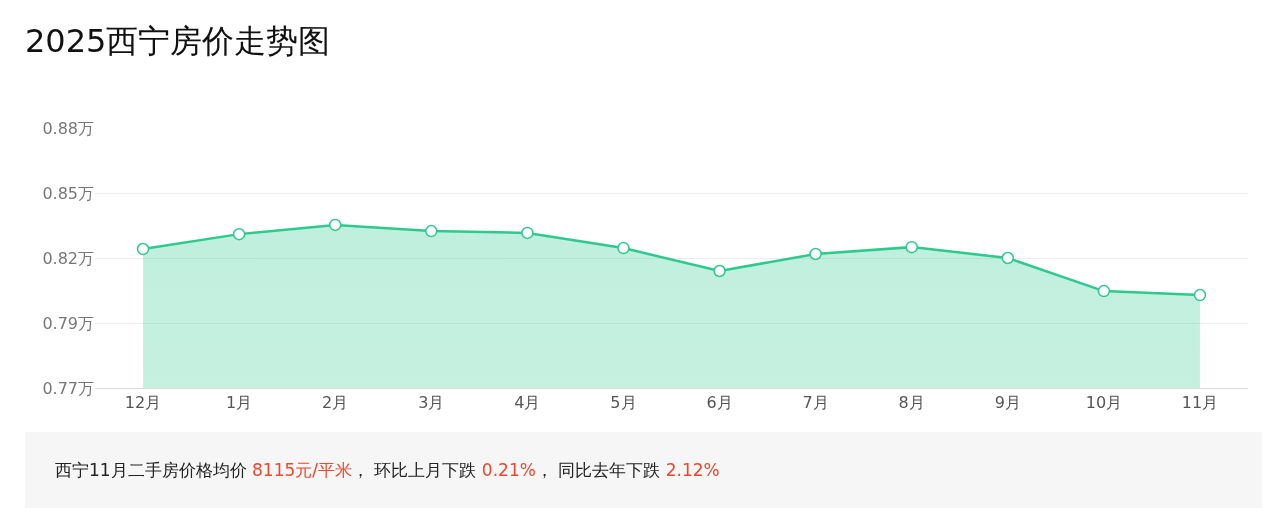 The image size is (1280, 526). What do you see at coordinates (911, 403) in the screenshot?
I see `x-tick-label: 8月` at bounding box center [911, 403].